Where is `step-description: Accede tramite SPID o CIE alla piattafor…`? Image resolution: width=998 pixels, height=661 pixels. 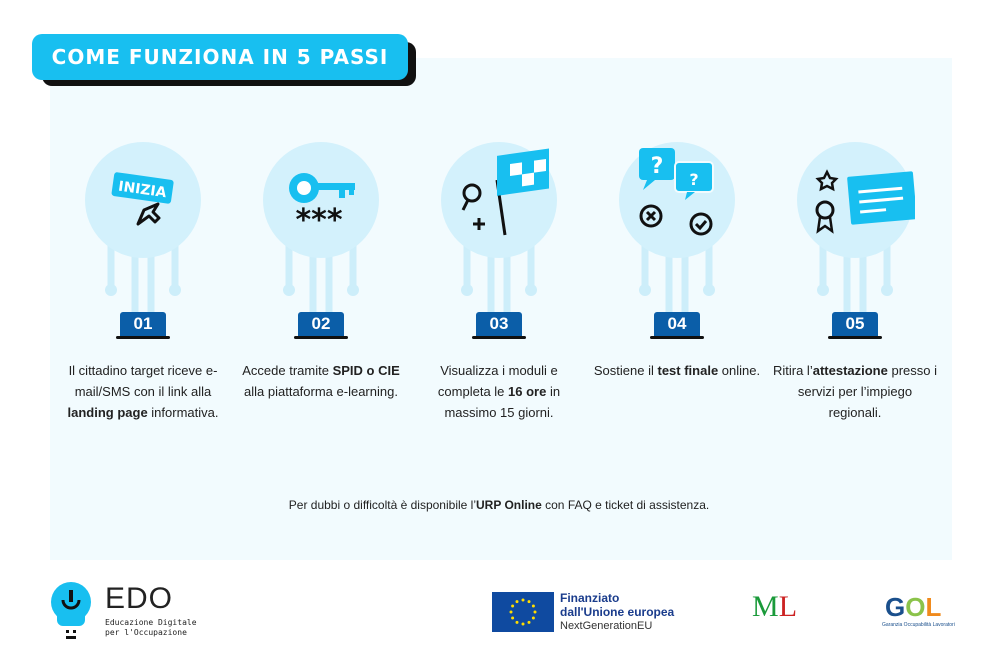 step-description: Accede tramite SPID o CIE alla piattafor… is located at coordinates (321, 381).